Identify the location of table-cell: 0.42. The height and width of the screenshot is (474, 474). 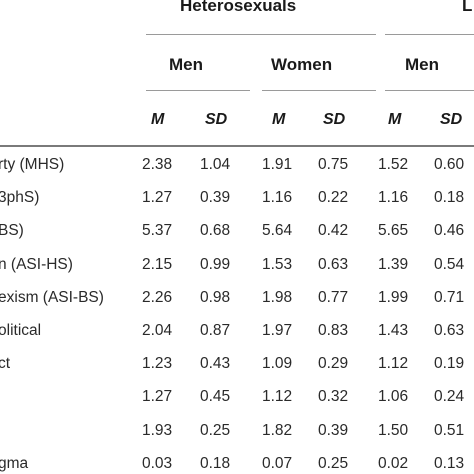
(333, 230).